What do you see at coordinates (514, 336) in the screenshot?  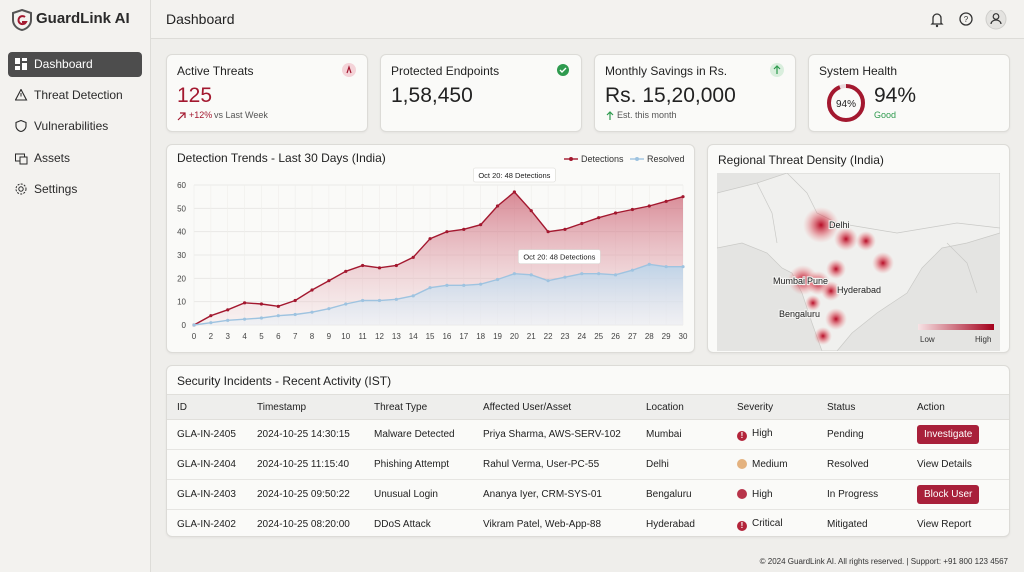 I see `x-tick-label: 20` at bounding box center [514, 336].